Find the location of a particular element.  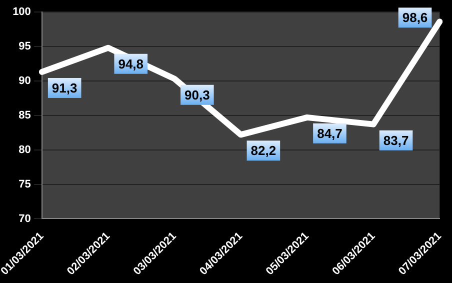

y-tick-label: 80 is located at coordinates (24, 150).